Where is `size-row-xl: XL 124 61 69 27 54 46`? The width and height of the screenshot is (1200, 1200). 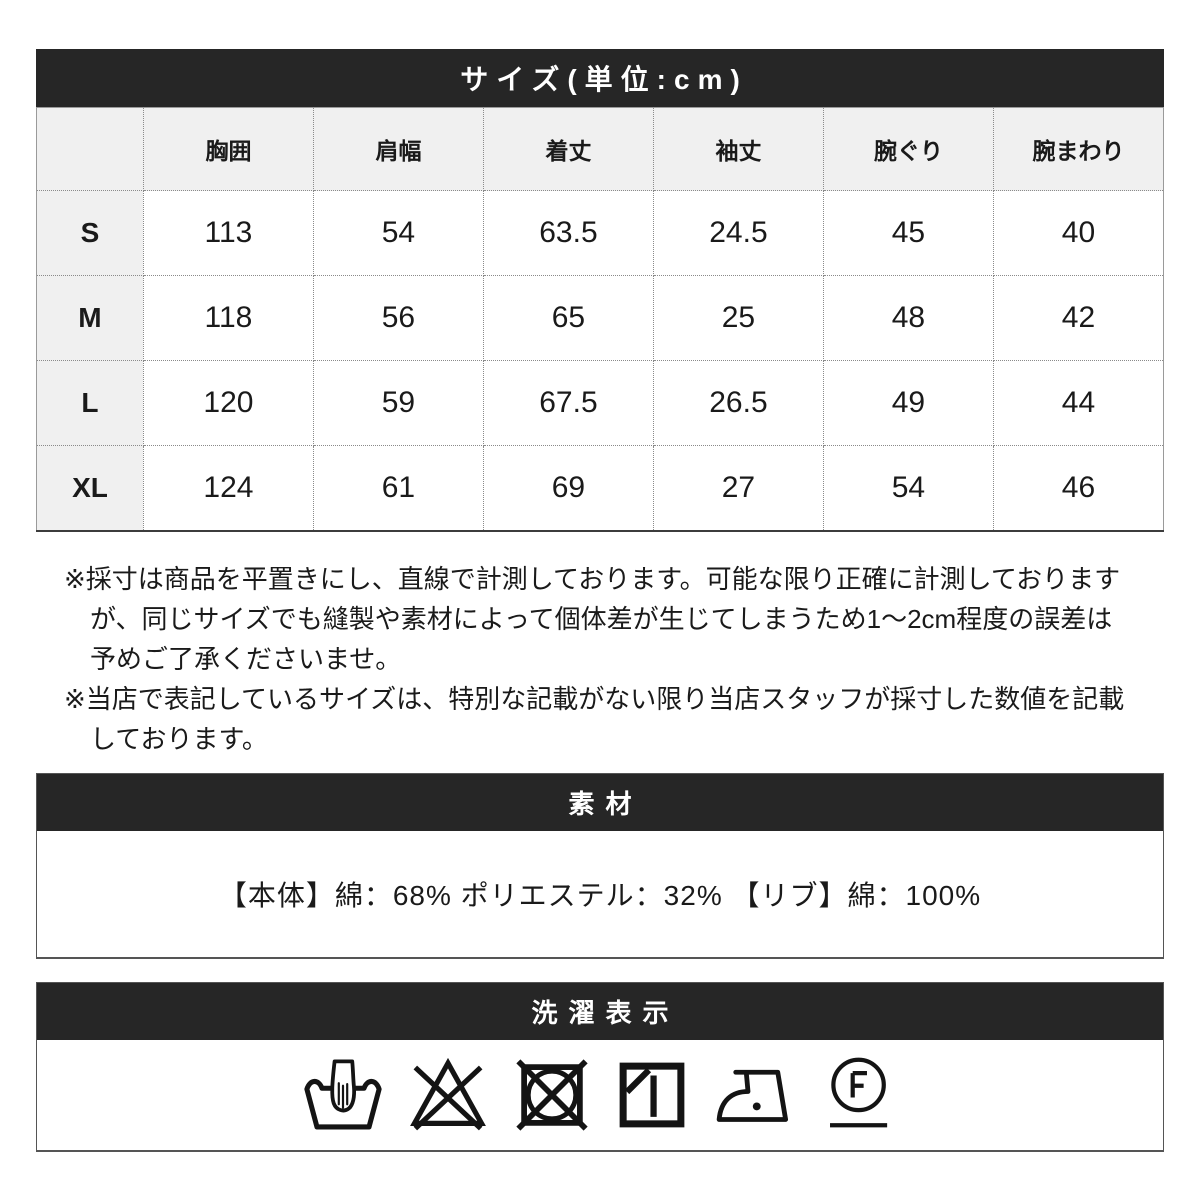 size-row-xl: XL 124 61 69 27 54 46 is located at coordinates (600, 488).